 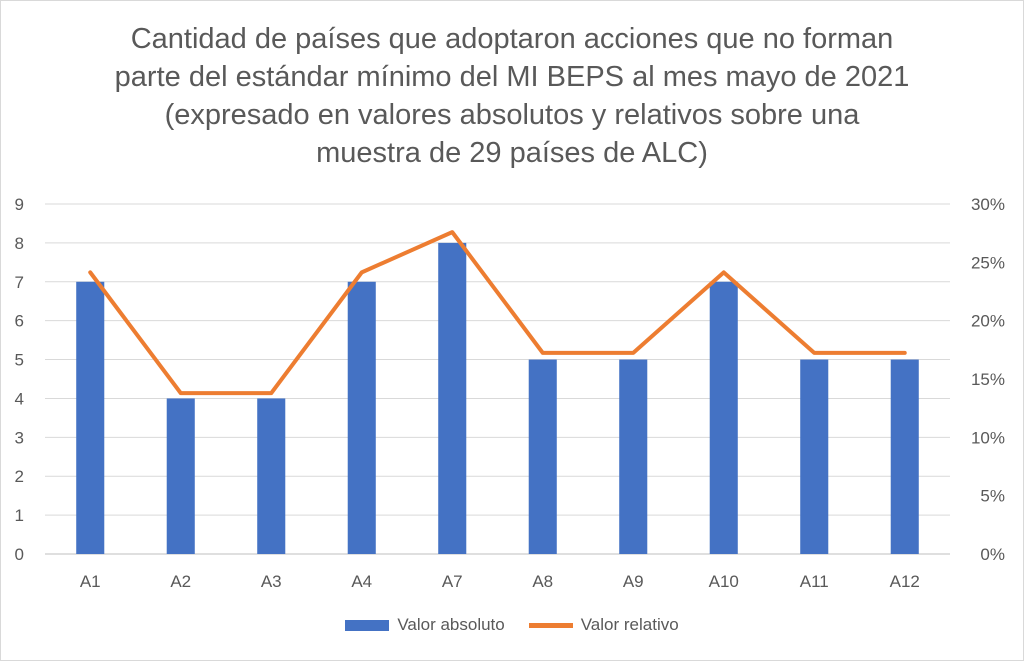 What do you see at coordinates (19, 204) in the screenshot?
I see `y-left-tick-label: 9` at bounding box center [19, 204].